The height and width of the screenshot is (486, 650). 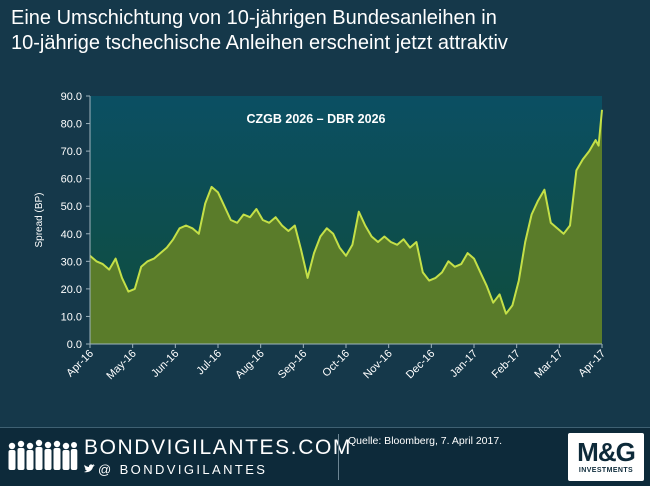 I want to click on brand-name: BONDVIGILANTES.COM, so click(x=218, y=447).